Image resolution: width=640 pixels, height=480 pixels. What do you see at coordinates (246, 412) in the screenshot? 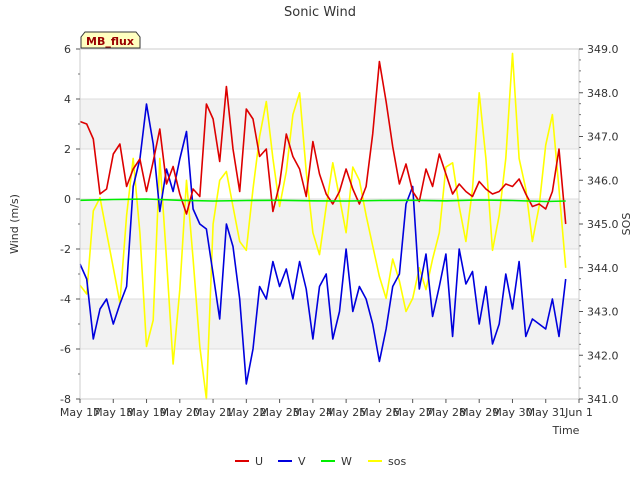
I see `x-tick-label: May 22` at bounding box center [246, 412].